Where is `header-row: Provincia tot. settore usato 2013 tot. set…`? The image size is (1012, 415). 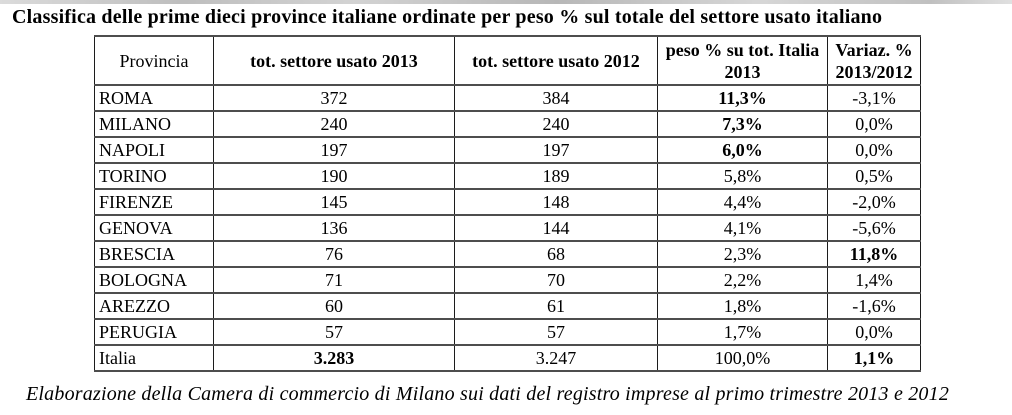
header-row: Provincia tot. settore usato 2013 tot. set… is located at coordinates (507, 60).